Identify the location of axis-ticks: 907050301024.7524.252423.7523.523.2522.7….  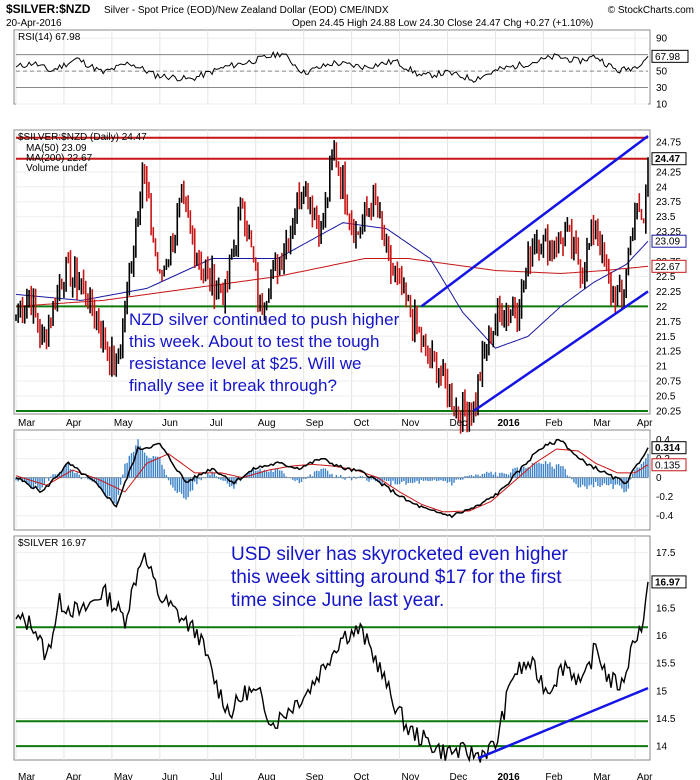
(670, 393).